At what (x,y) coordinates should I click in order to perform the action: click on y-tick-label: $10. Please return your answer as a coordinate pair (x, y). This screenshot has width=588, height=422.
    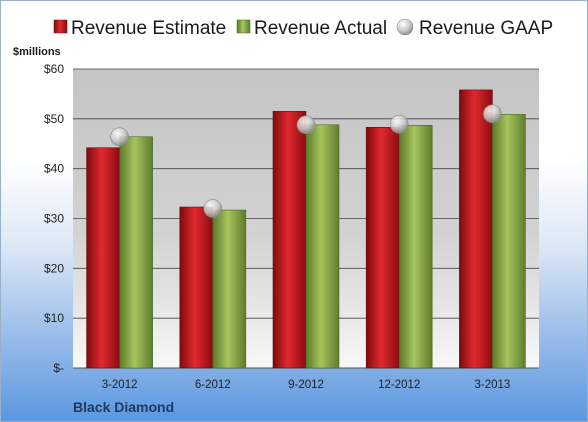
    Looking at the image, I should click on (54, 318).